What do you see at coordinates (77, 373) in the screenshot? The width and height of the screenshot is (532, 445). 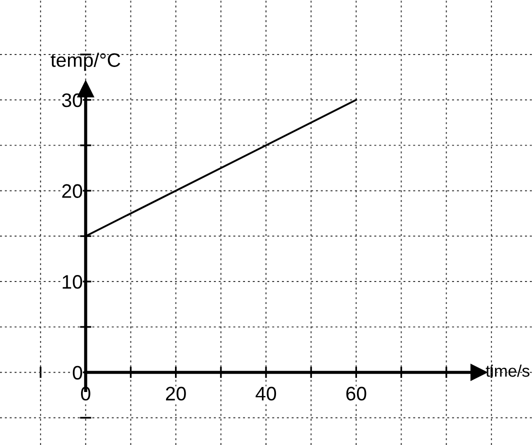 I see `y-tick-label: 0` at bounding box center [77, 373].